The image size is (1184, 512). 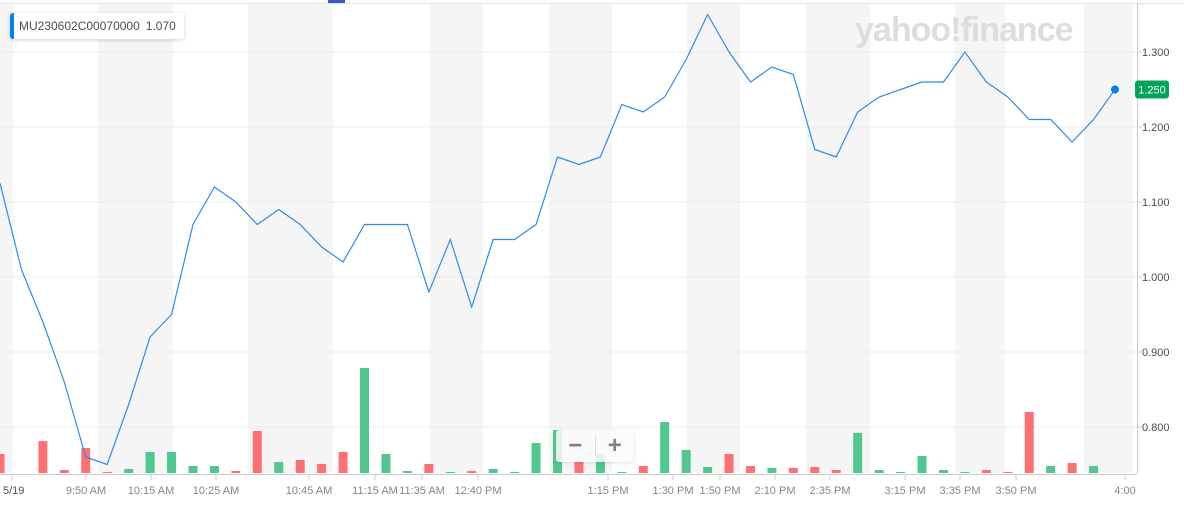 I want to click on series-legend: MU230602C00070000 1.070, so click(x=97, y=26).